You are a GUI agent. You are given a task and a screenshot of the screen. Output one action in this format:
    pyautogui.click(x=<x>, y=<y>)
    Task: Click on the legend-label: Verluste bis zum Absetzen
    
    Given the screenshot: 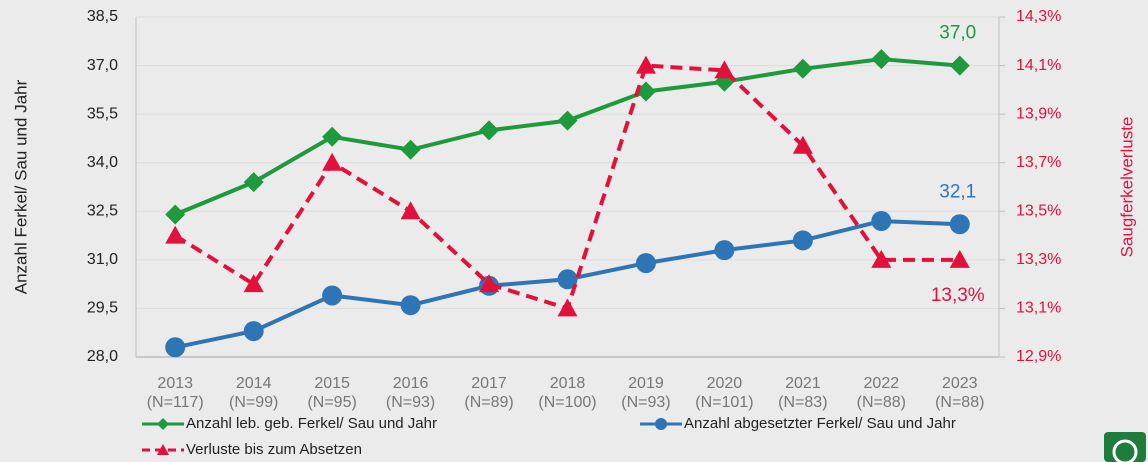 What is the action you would take?
    pyautogui.click(x=274, y=449)
    